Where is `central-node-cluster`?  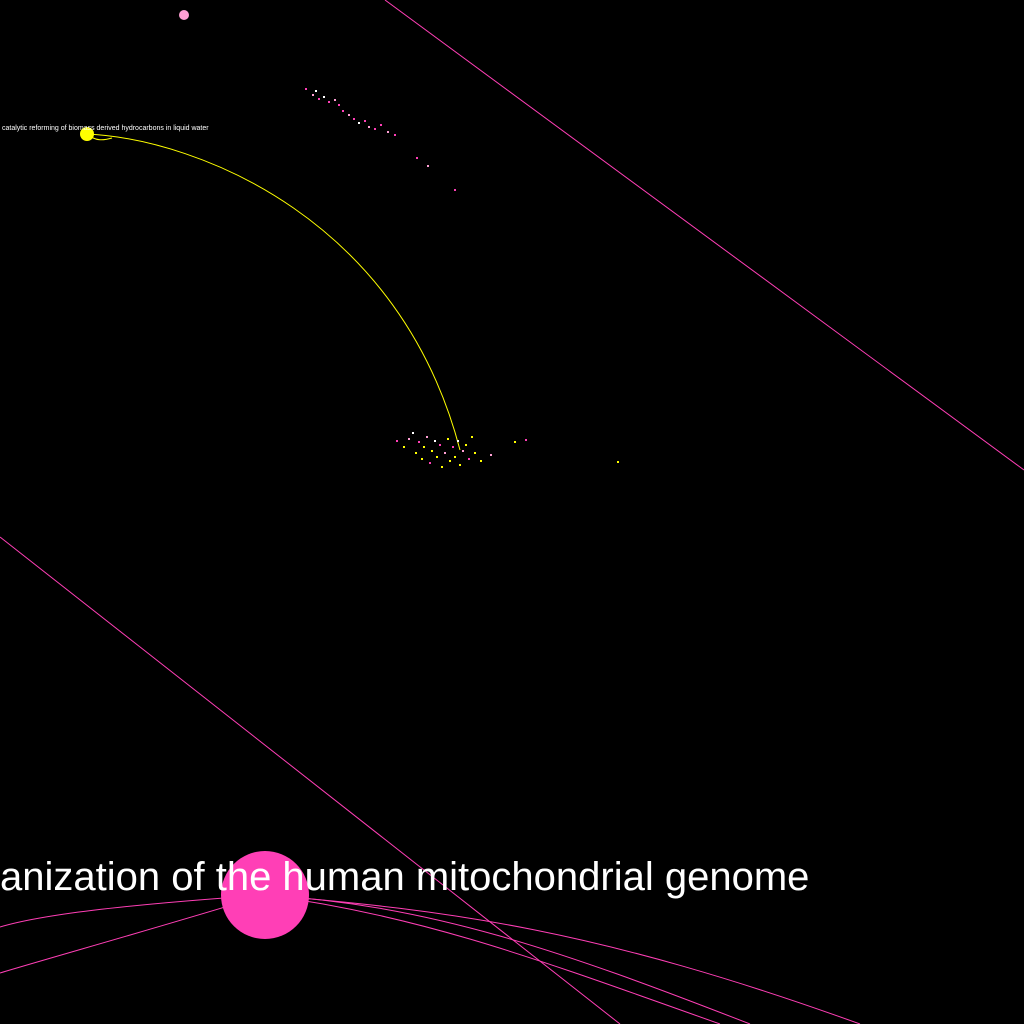 central-node-cluster is located at coordinates (507, 450).